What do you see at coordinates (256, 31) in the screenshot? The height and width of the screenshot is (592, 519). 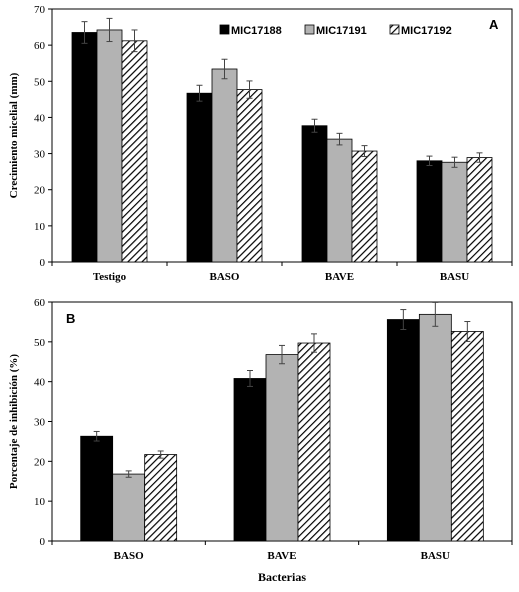 I see `legend-label-1: MIC17188` at bounding box center [256, 31].